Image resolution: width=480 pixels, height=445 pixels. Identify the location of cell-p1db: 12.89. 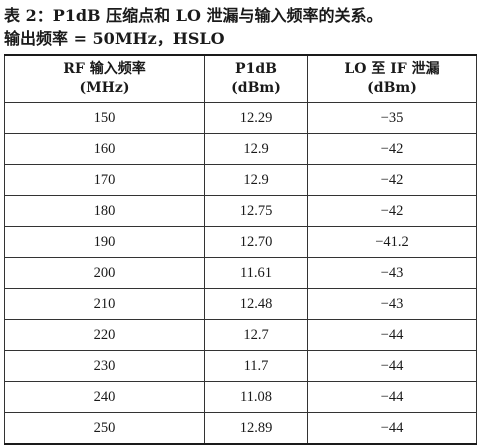
(256, 428).